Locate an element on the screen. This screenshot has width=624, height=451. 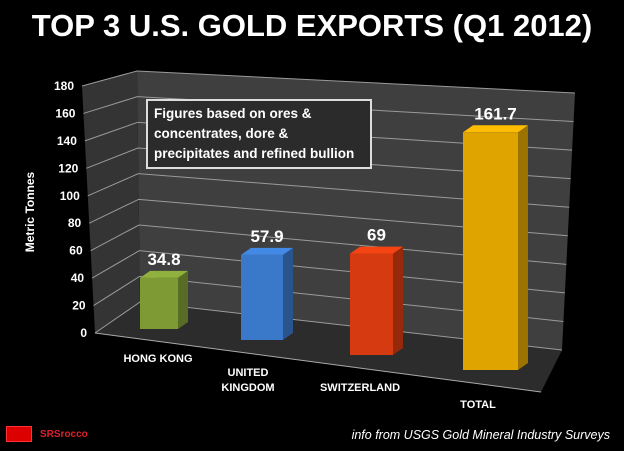
x-axis-line is located at coordinates (318, 362).